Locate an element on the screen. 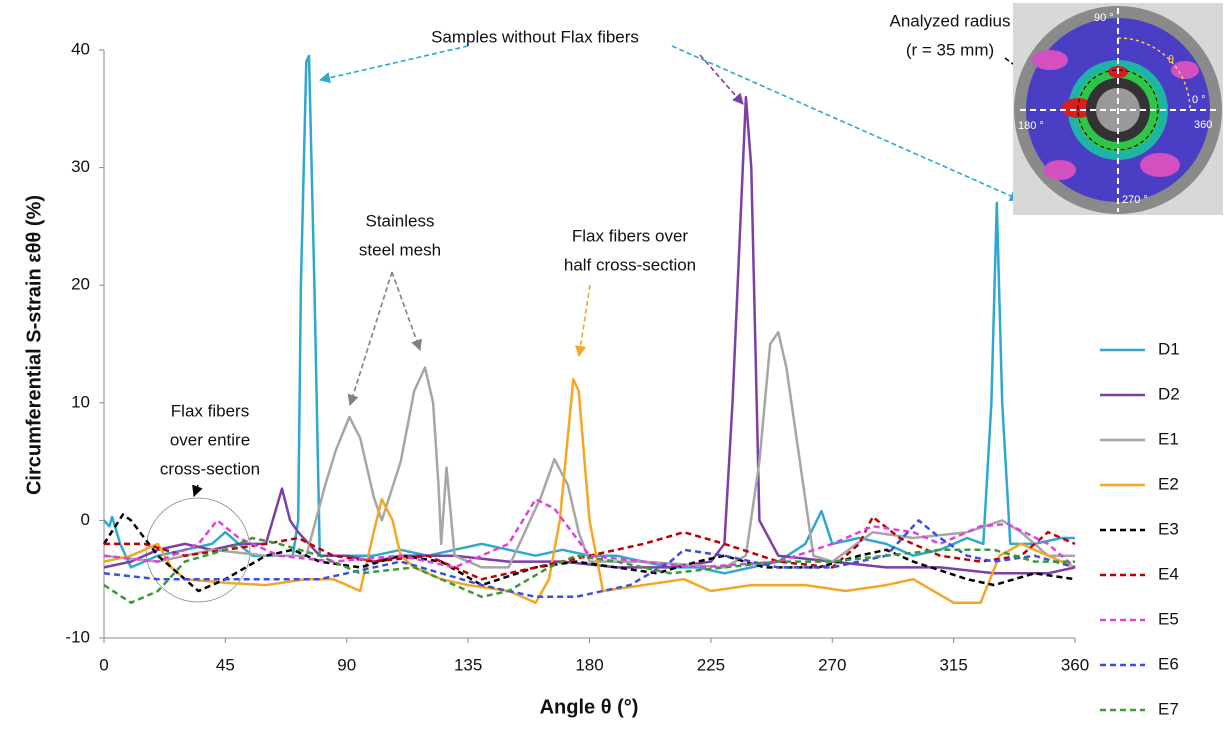  legend-label: E5 is located at coordinates (1168, 618).